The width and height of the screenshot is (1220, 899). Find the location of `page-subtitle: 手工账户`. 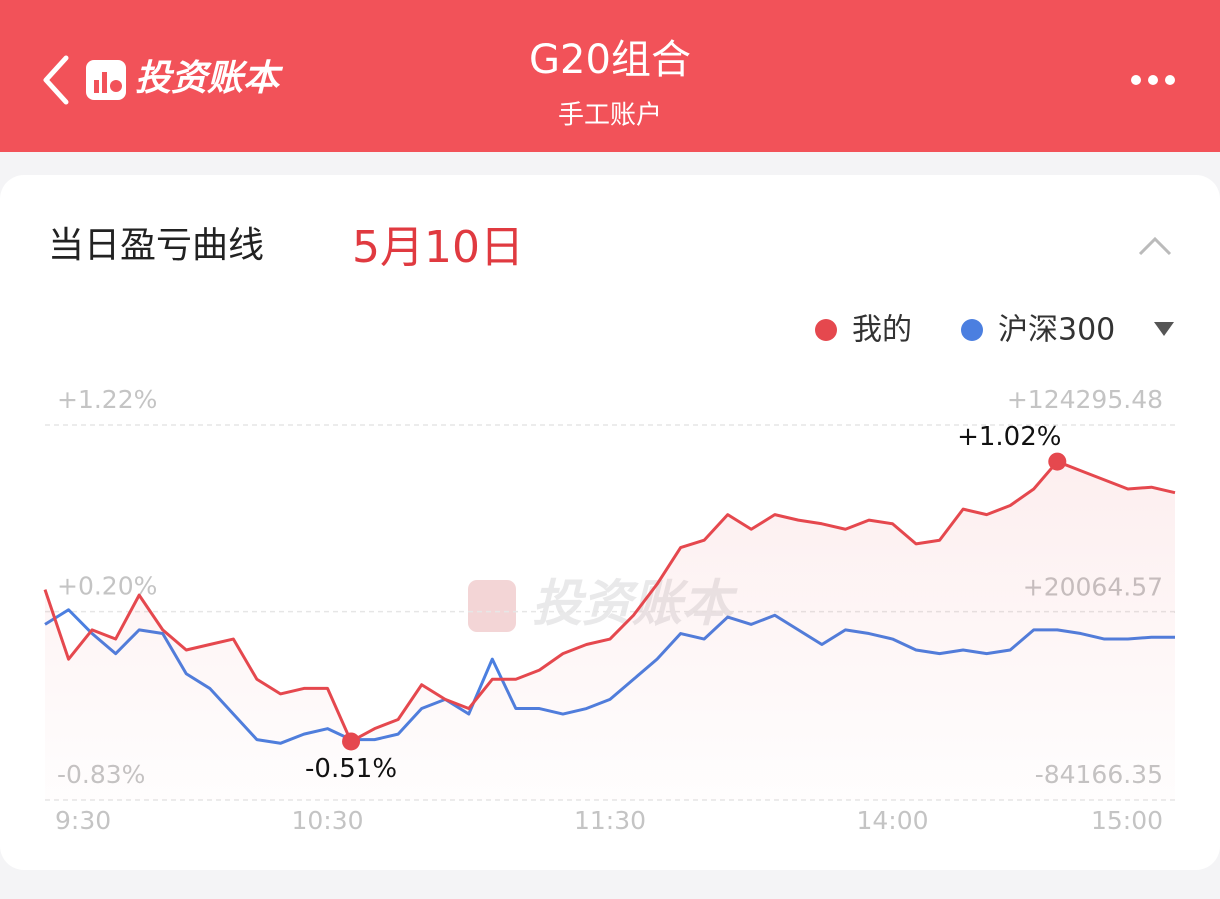

page-subtitle: 手工账户 is located at coordinates (610, 116).